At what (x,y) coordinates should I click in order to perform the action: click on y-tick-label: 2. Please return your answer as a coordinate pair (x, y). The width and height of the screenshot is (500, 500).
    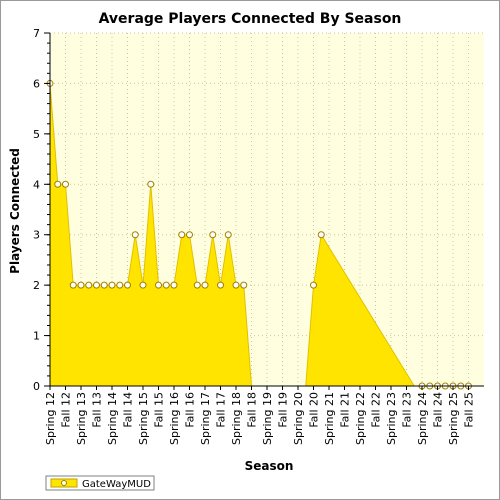
    Looking at the image, I should click on (36, 285).